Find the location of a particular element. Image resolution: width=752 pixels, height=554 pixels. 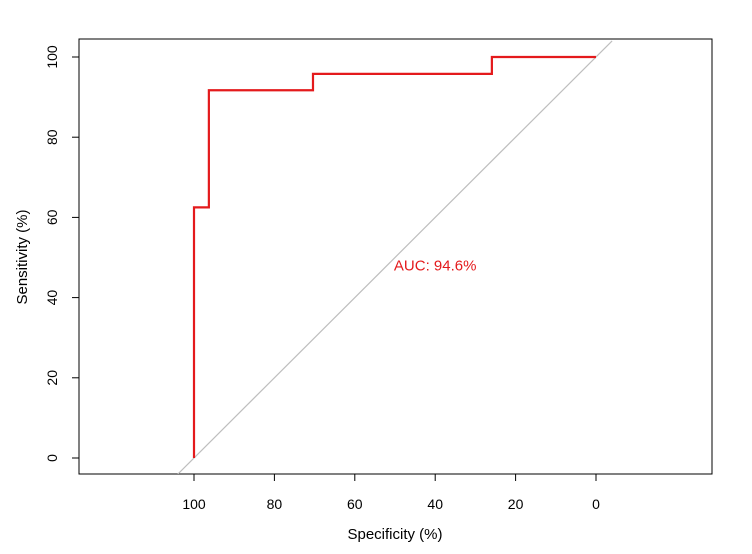

y-axis: 0 20 40 60 80 100 is located at coordinates (62, 253).